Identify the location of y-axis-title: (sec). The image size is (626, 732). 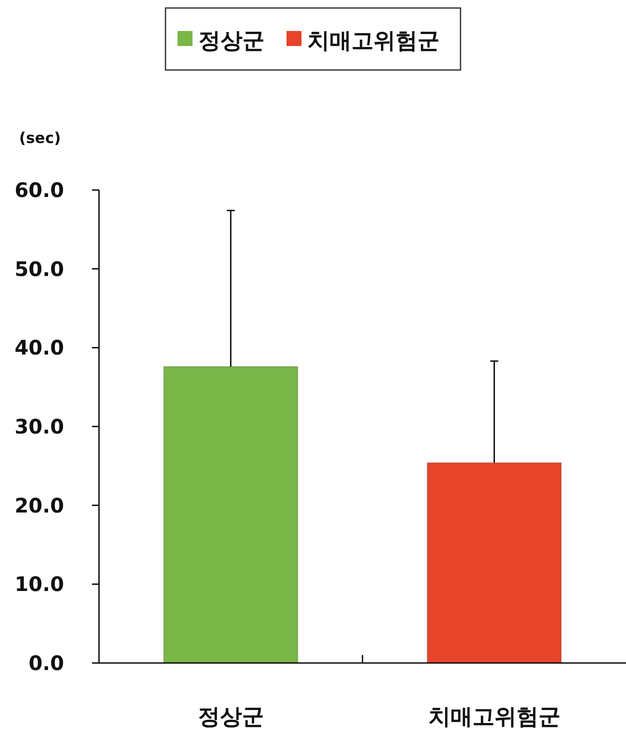
(40, 138).